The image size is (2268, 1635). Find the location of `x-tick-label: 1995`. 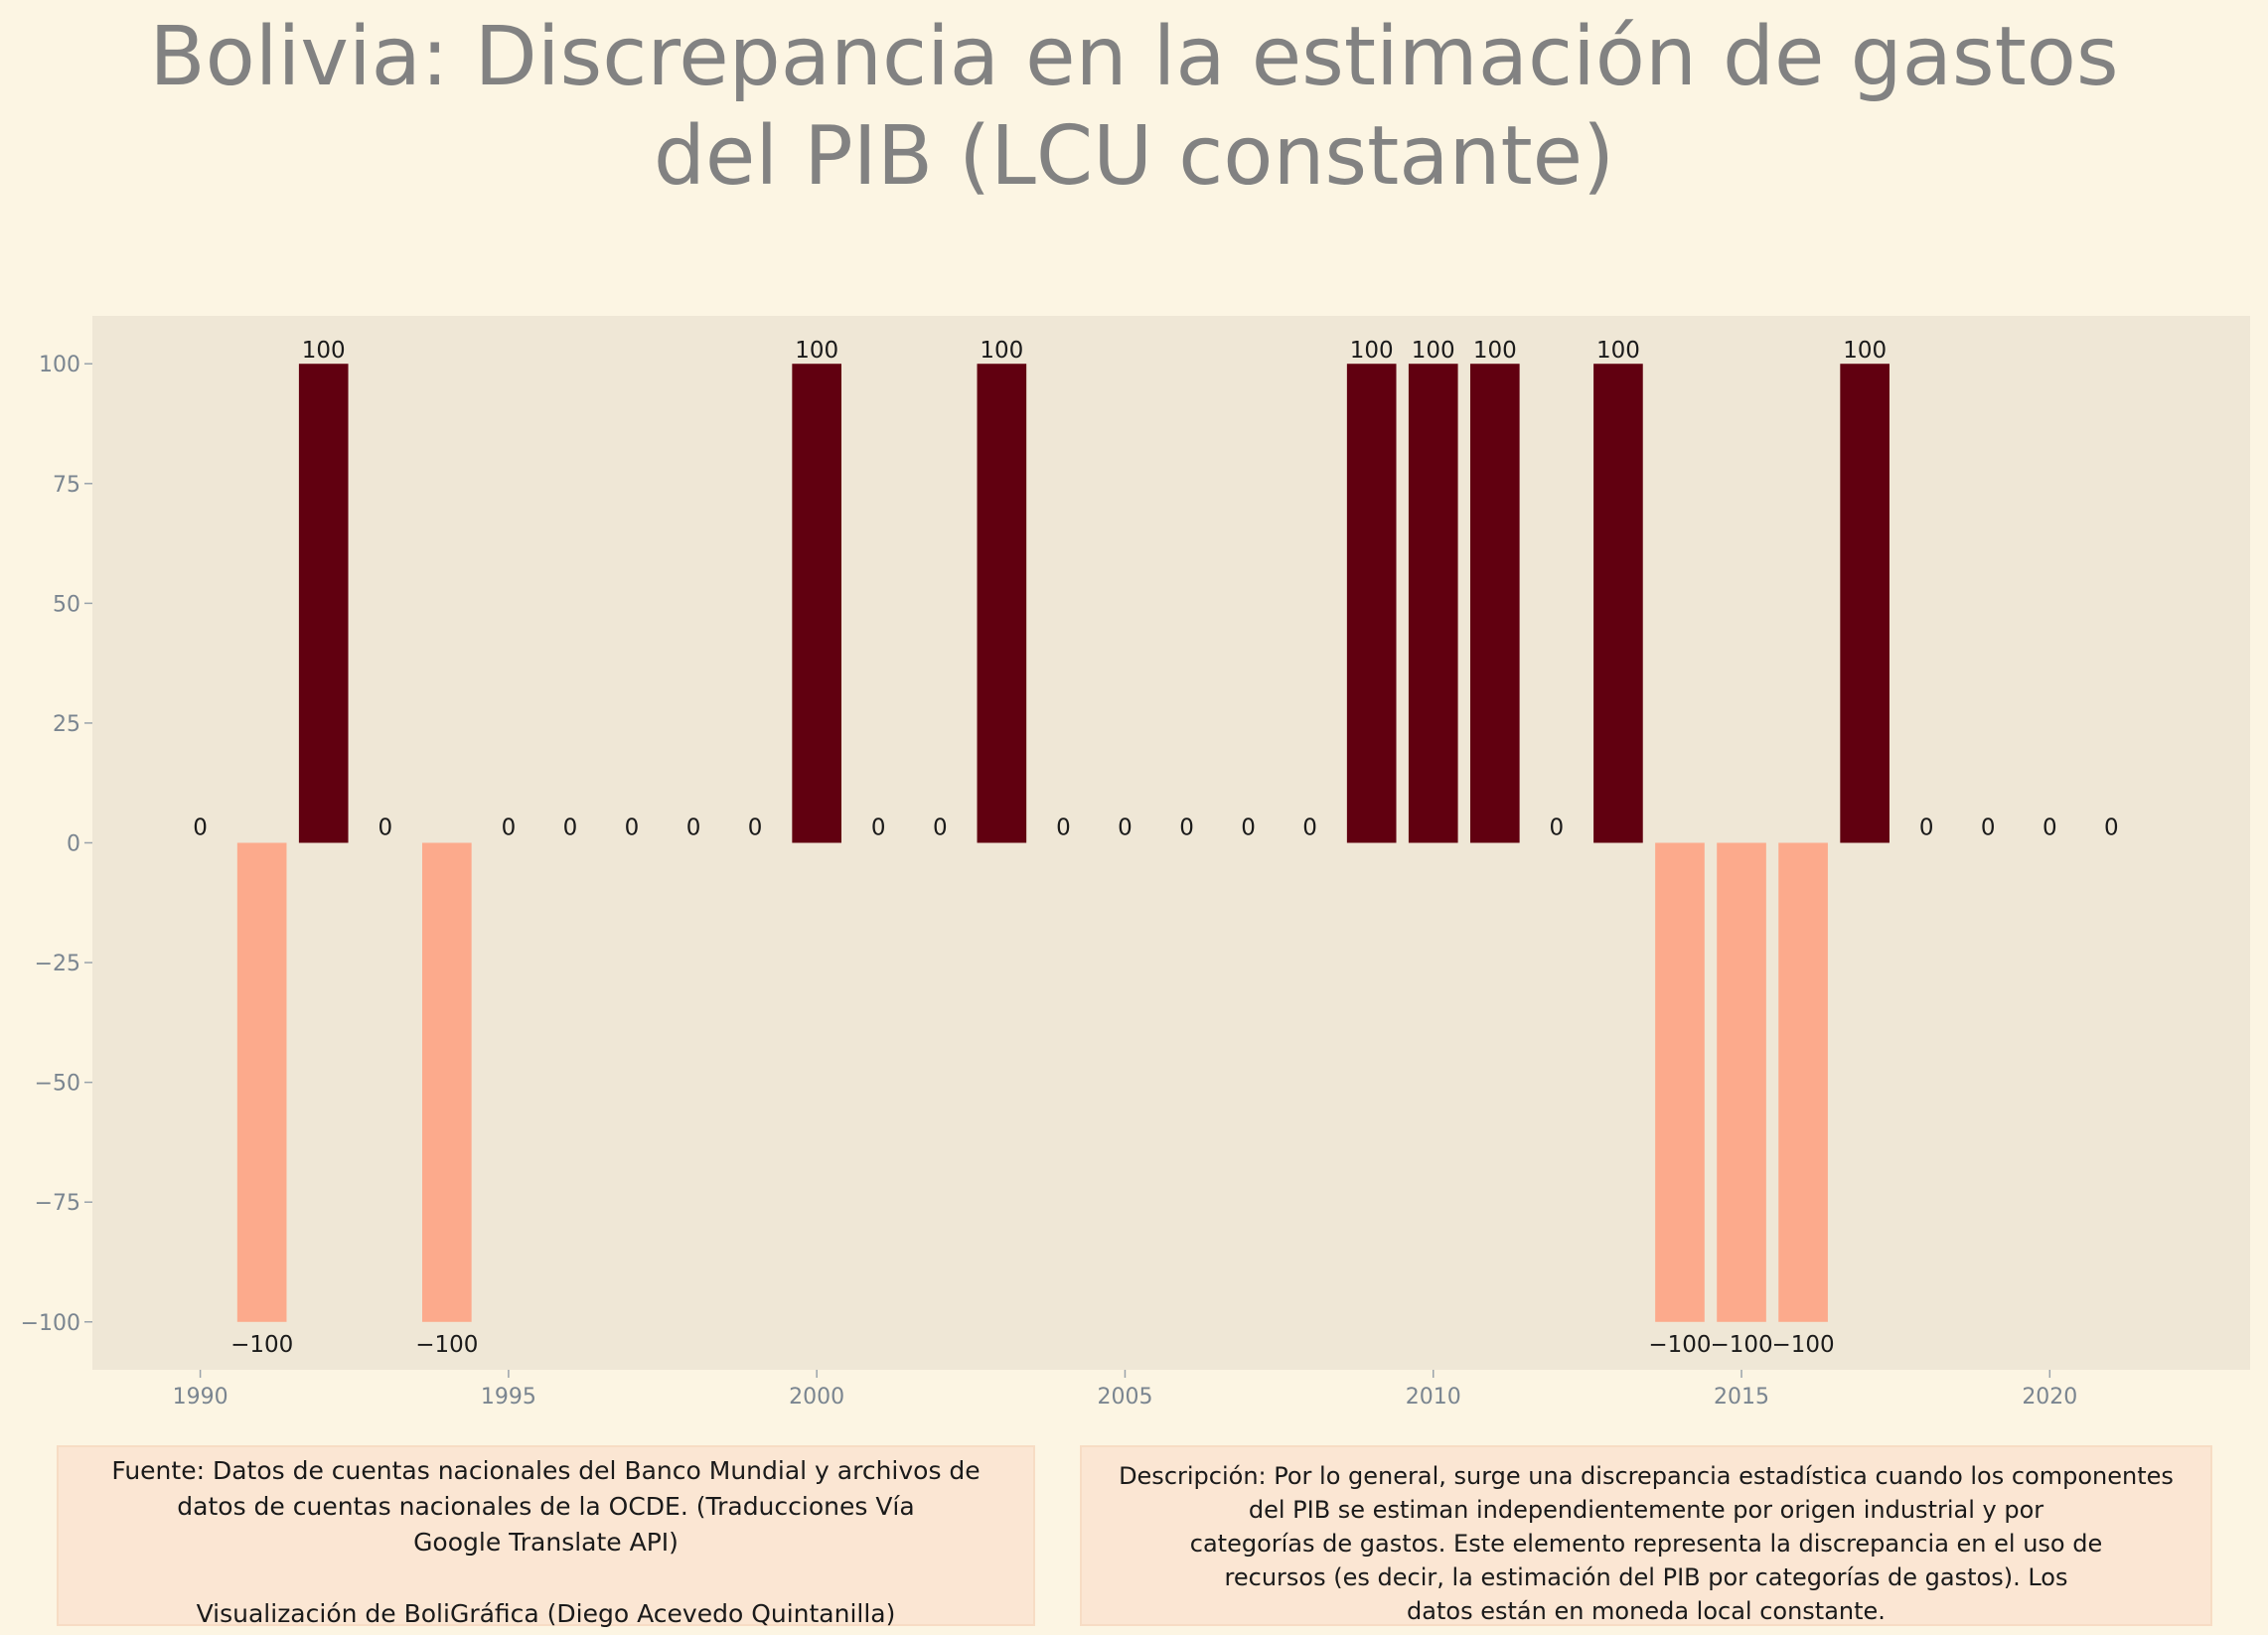

x-tick-label: 1995 is located at coordinates (508, 1398).